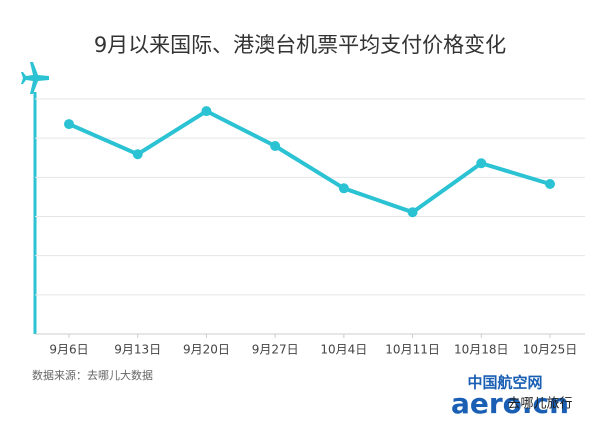  I want to click on x-tick-label: 9月13日, so click(137, 350).